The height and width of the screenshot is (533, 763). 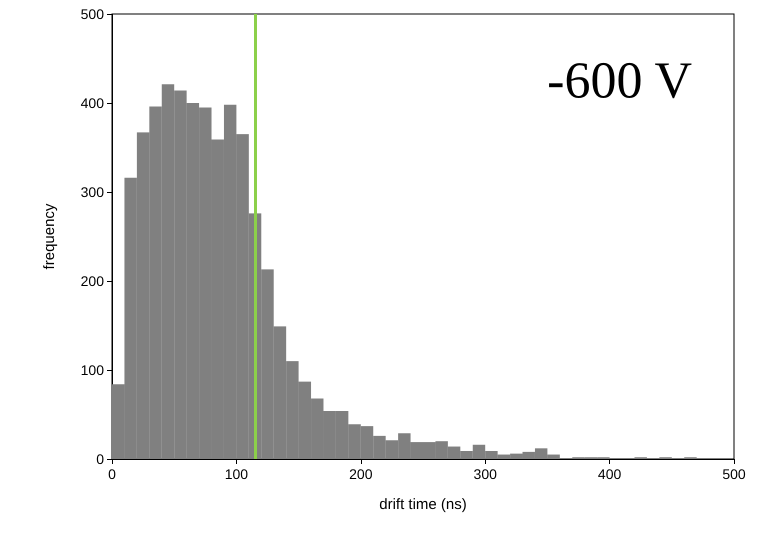 I want to click on x-axis-title: drift time (ns), so click(x=423, y=504).